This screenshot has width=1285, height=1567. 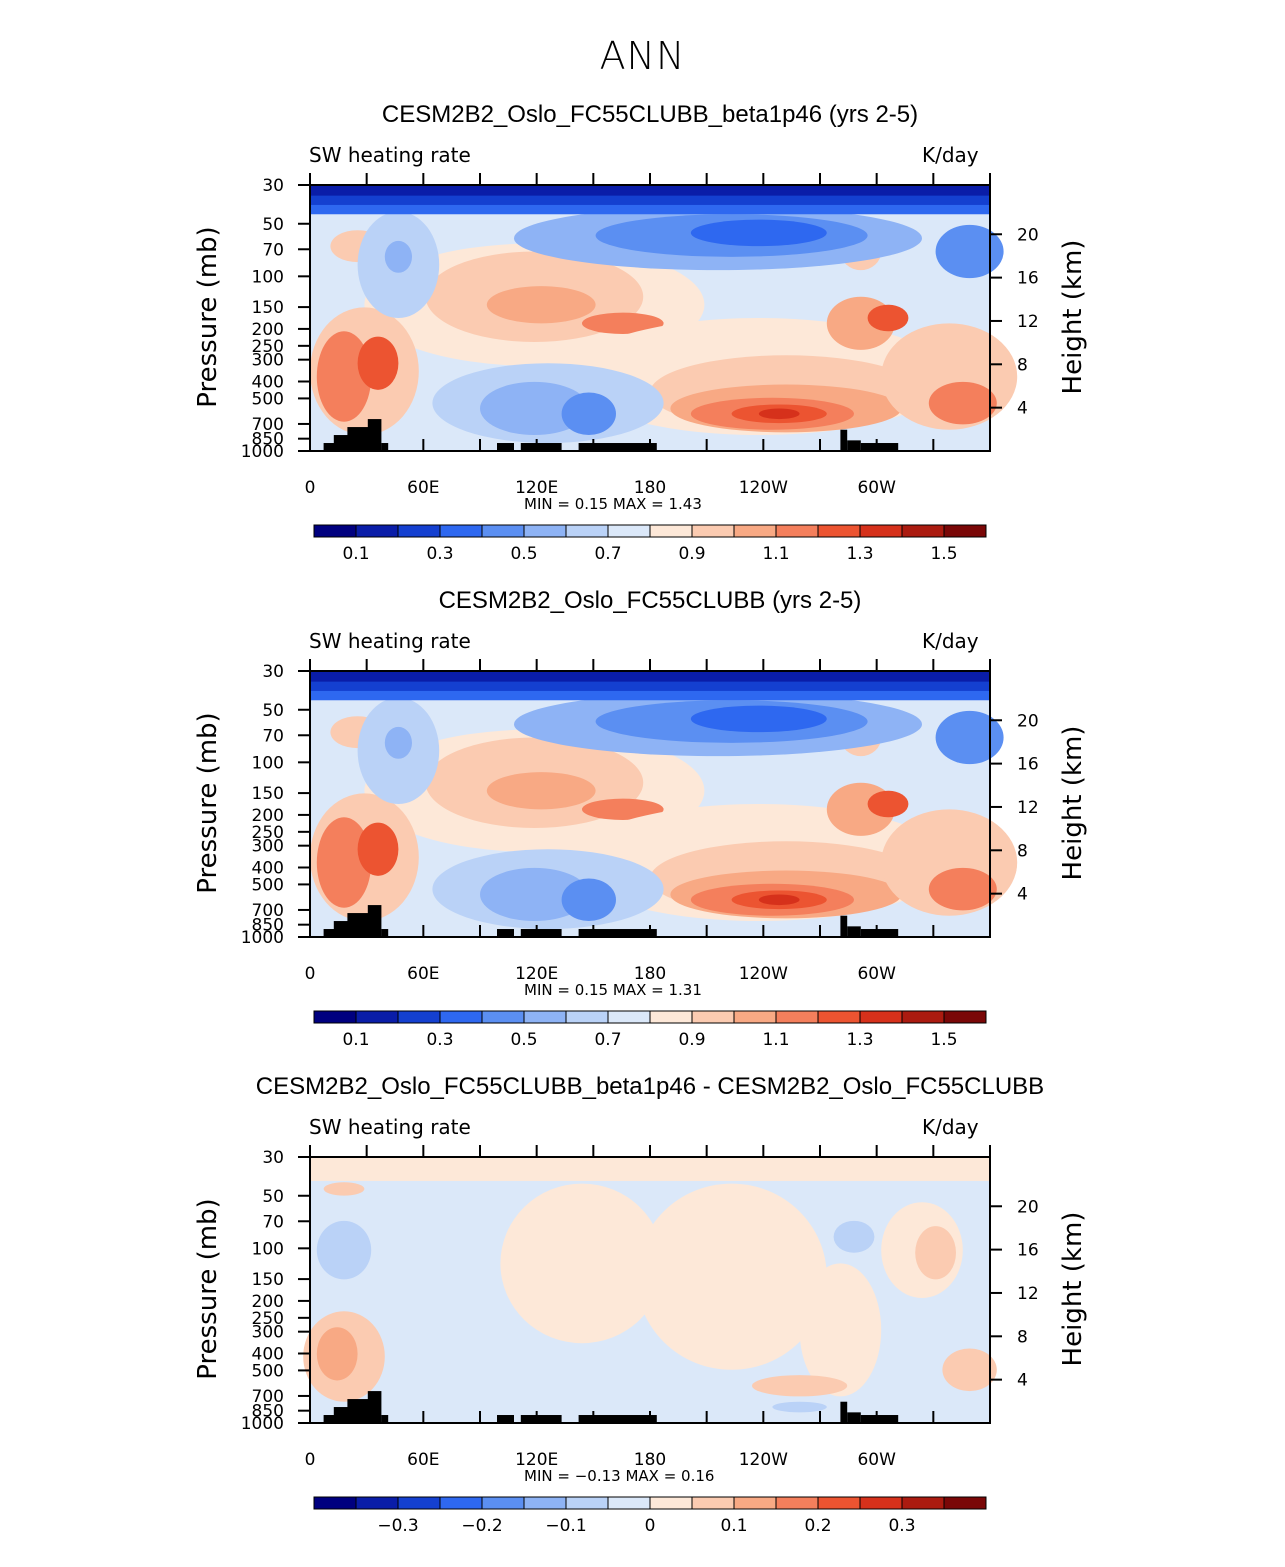 I want to click on y2-tick-label: 20, so click(x=1028, y=235).